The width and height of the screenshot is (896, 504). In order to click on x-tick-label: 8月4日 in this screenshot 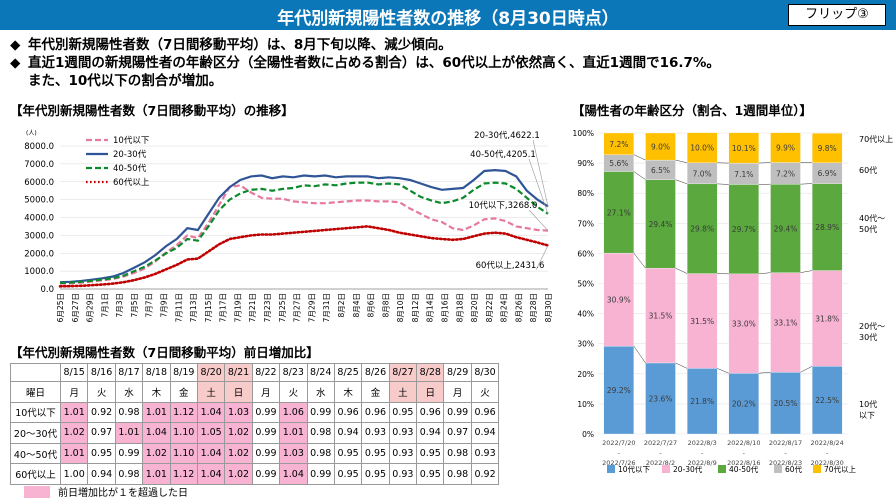, I will do `click(356, 305)`.